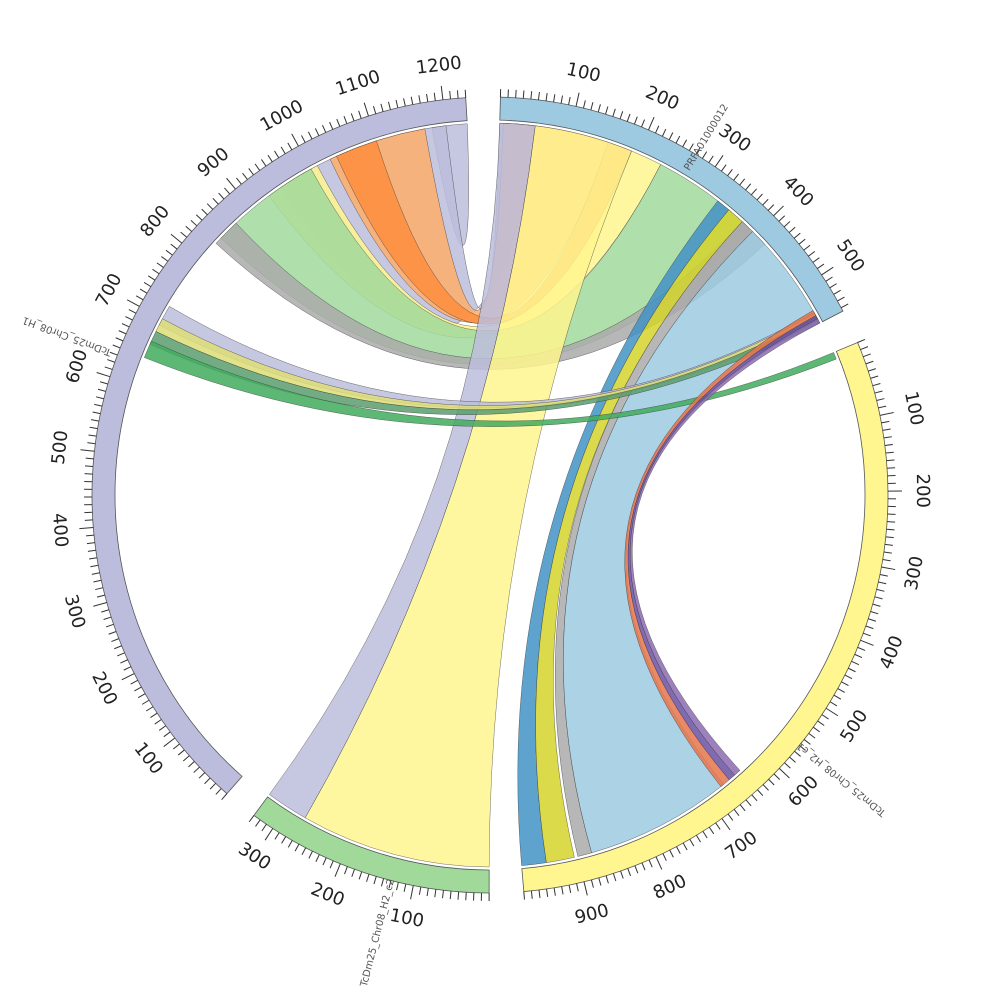 Image resolution: width=1000 pixels, height=1000 pixels. Describe the element at coordinates (741, 845) in the screenshot. I see `tick-label: 700` at that location.